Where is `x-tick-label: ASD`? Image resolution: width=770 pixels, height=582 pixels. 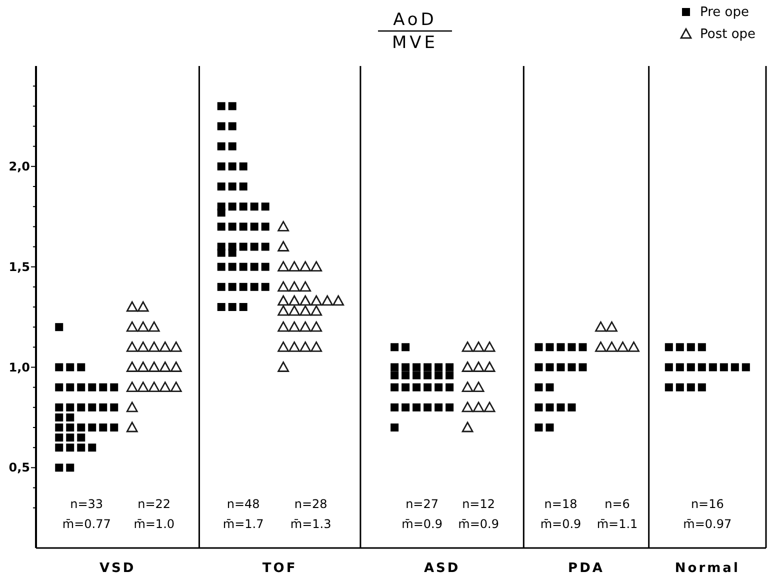 x-tick-label: ASD is located at coordinates (442, 568).